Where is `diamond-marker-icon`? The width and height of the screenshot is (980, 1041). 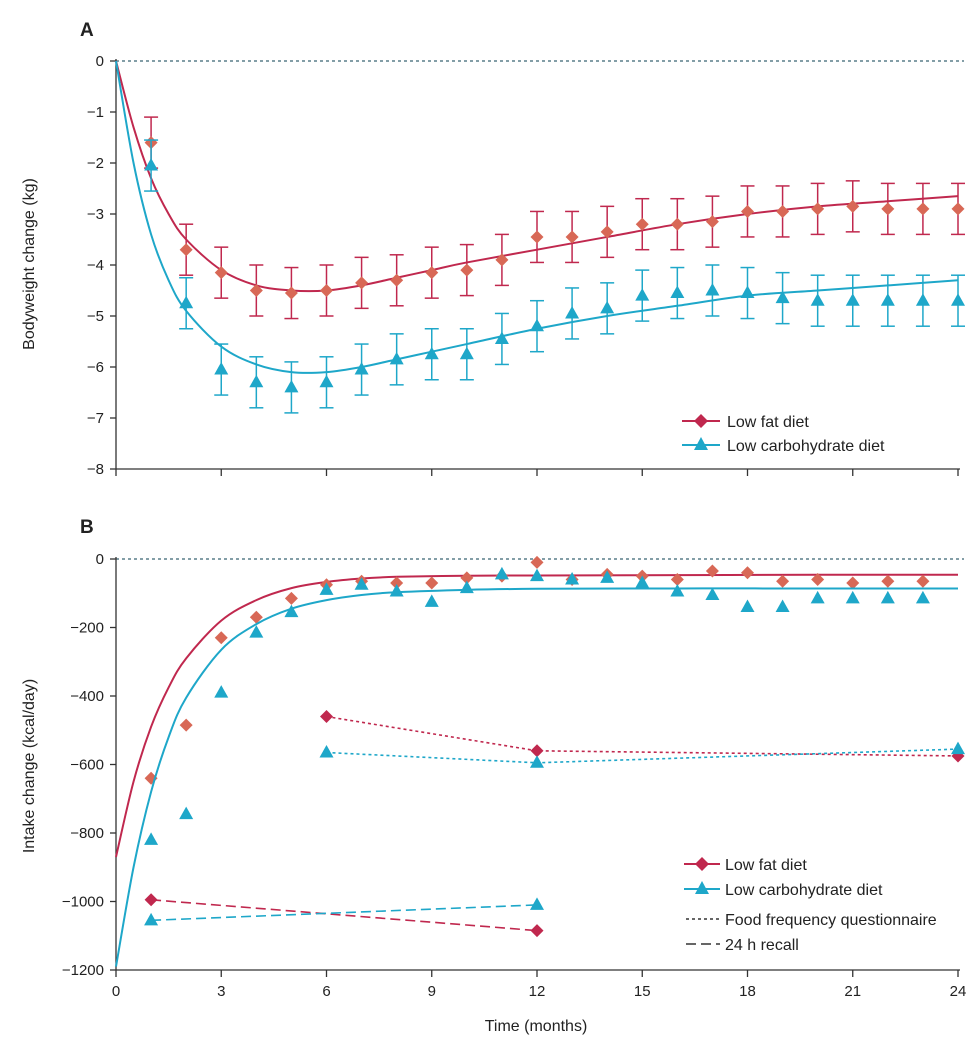 diamond-marker-icon is located at coordinates (702, 864).